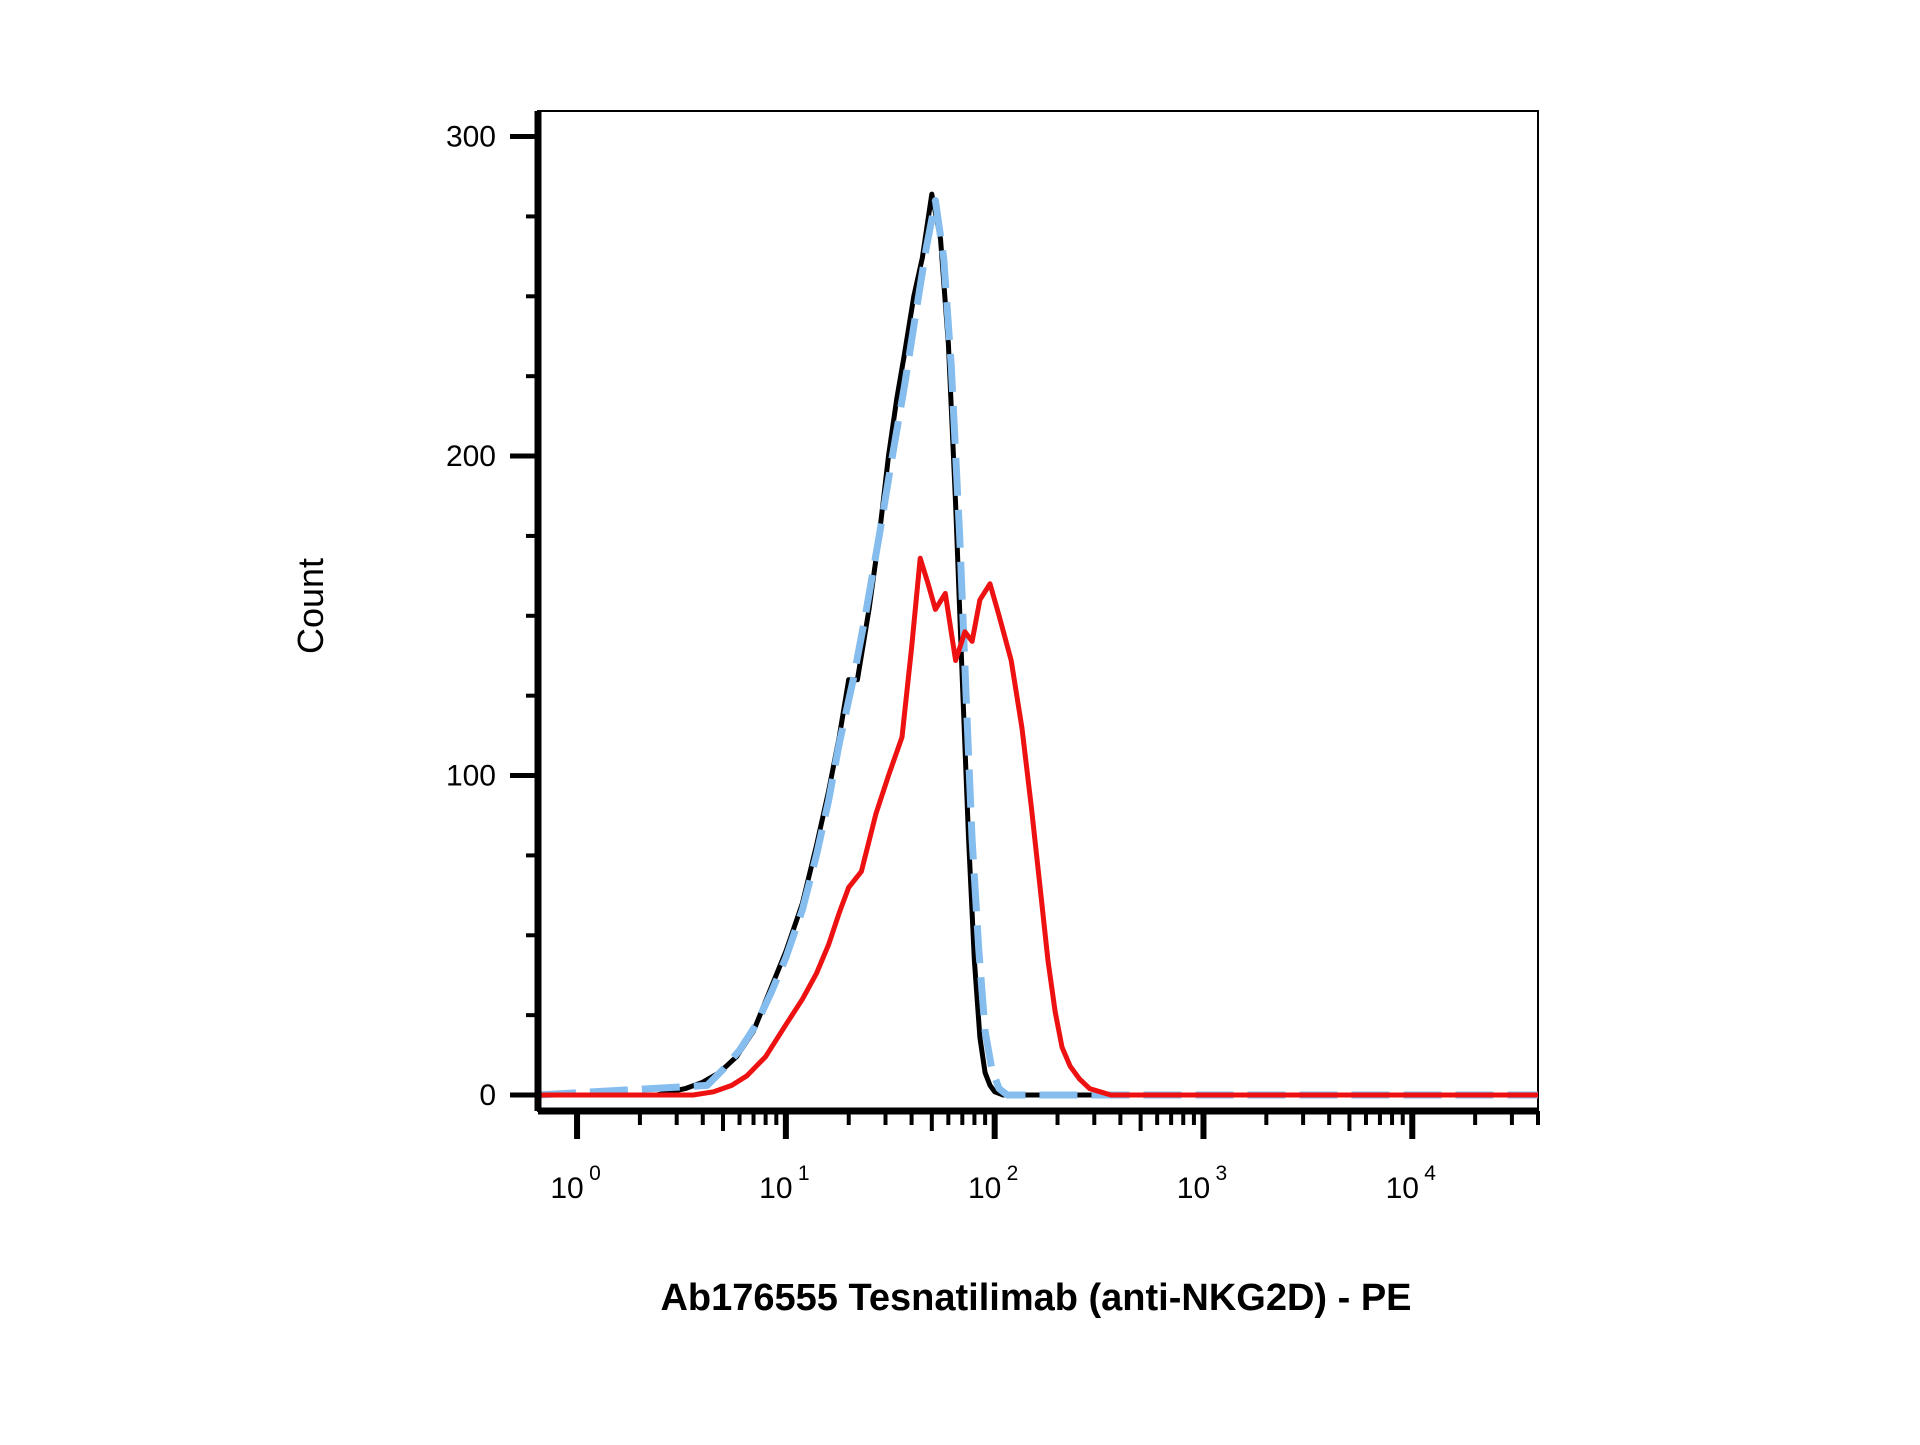 Image resolution: width=1920 pixels, height=1445 pixels. What do you see at coordinates (595, 1173) in the screenshot?
I see `x-tick-exponent: 0` at bounding box center [595, 1173].